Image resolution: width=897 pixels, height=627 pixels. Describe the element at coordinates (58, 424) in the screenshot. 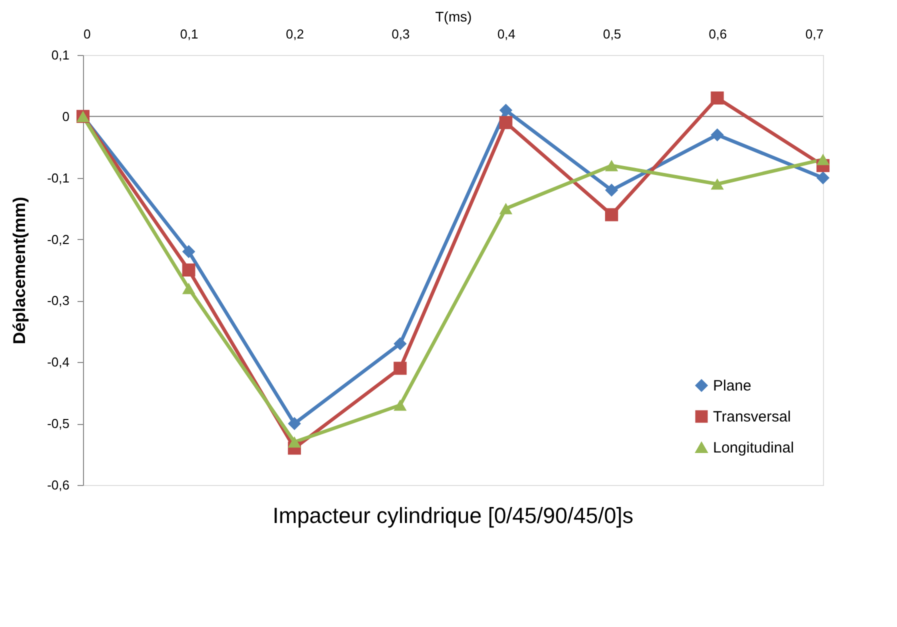

I see `y-tick-label: -0,5` at that location.